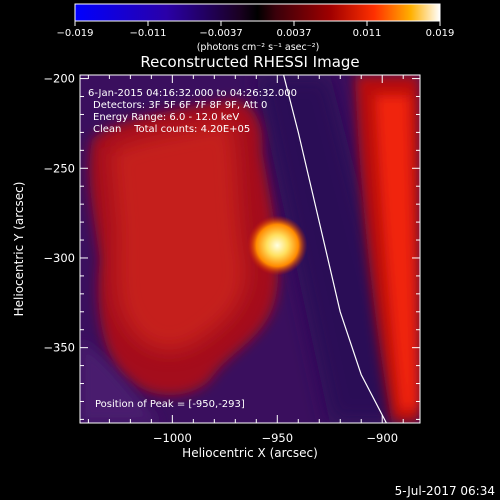 This screenshot has width=500, height=500. I want to click on y-axis-label: Heliocentric Y (arcsec), so click(19, 249).